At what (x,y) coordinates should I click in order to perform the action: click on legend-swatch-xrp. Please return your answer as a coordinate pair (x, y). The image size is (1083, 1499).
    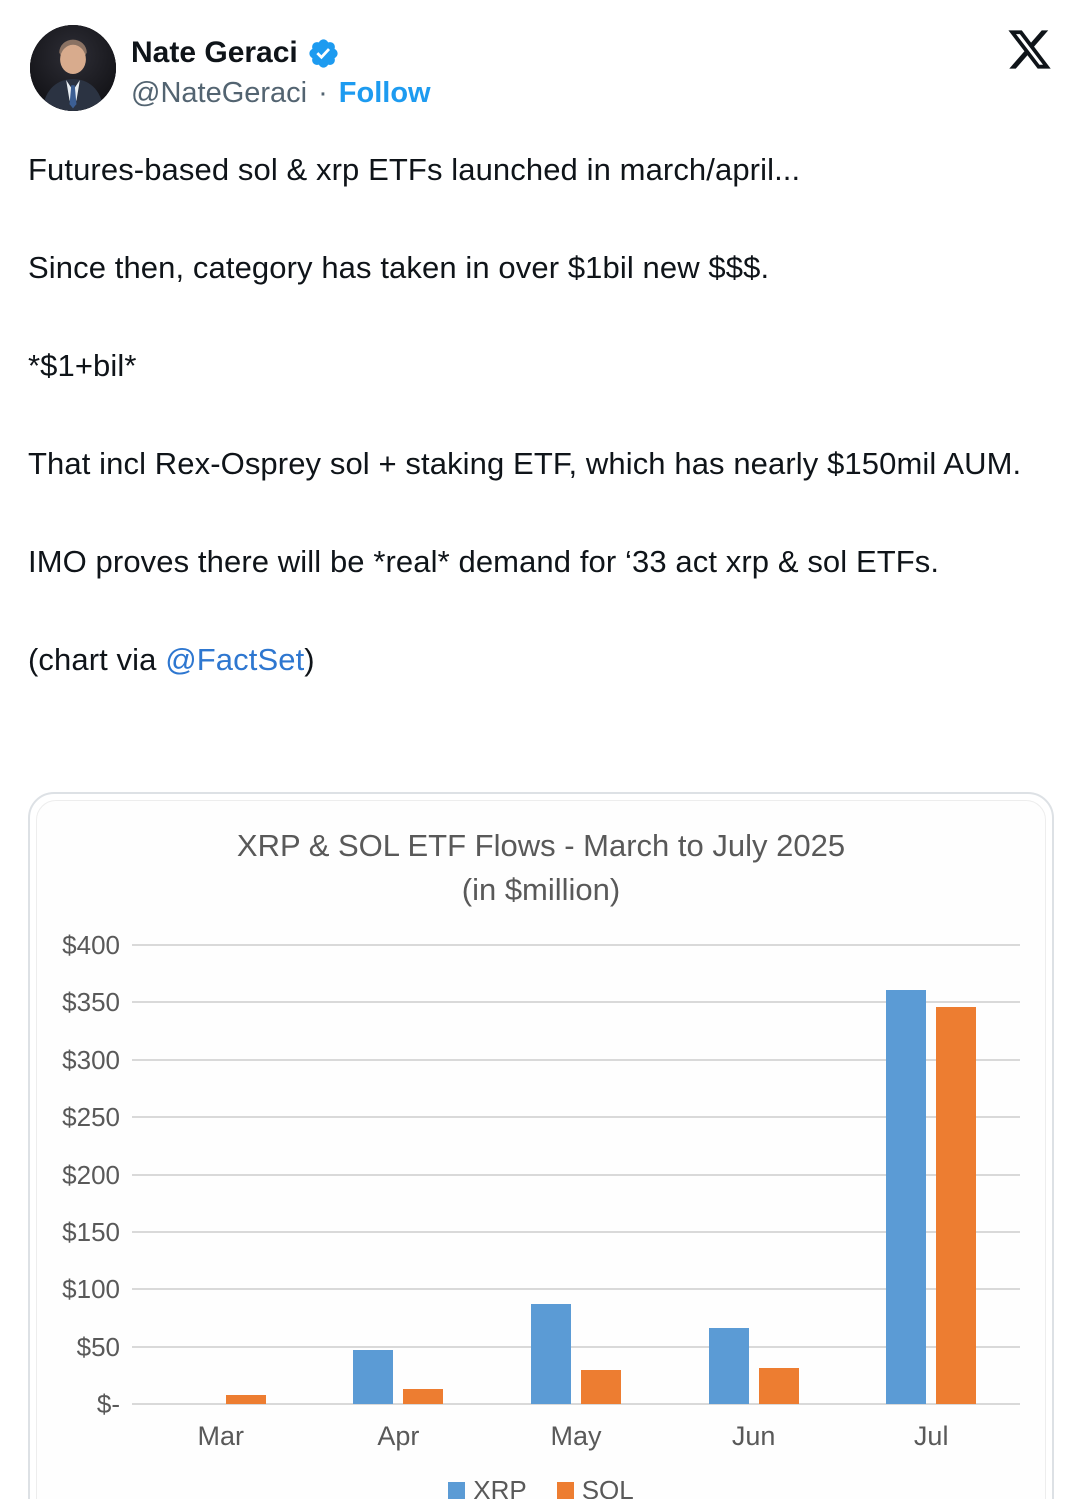
    Looking at the image, I should click on (457, 1490).